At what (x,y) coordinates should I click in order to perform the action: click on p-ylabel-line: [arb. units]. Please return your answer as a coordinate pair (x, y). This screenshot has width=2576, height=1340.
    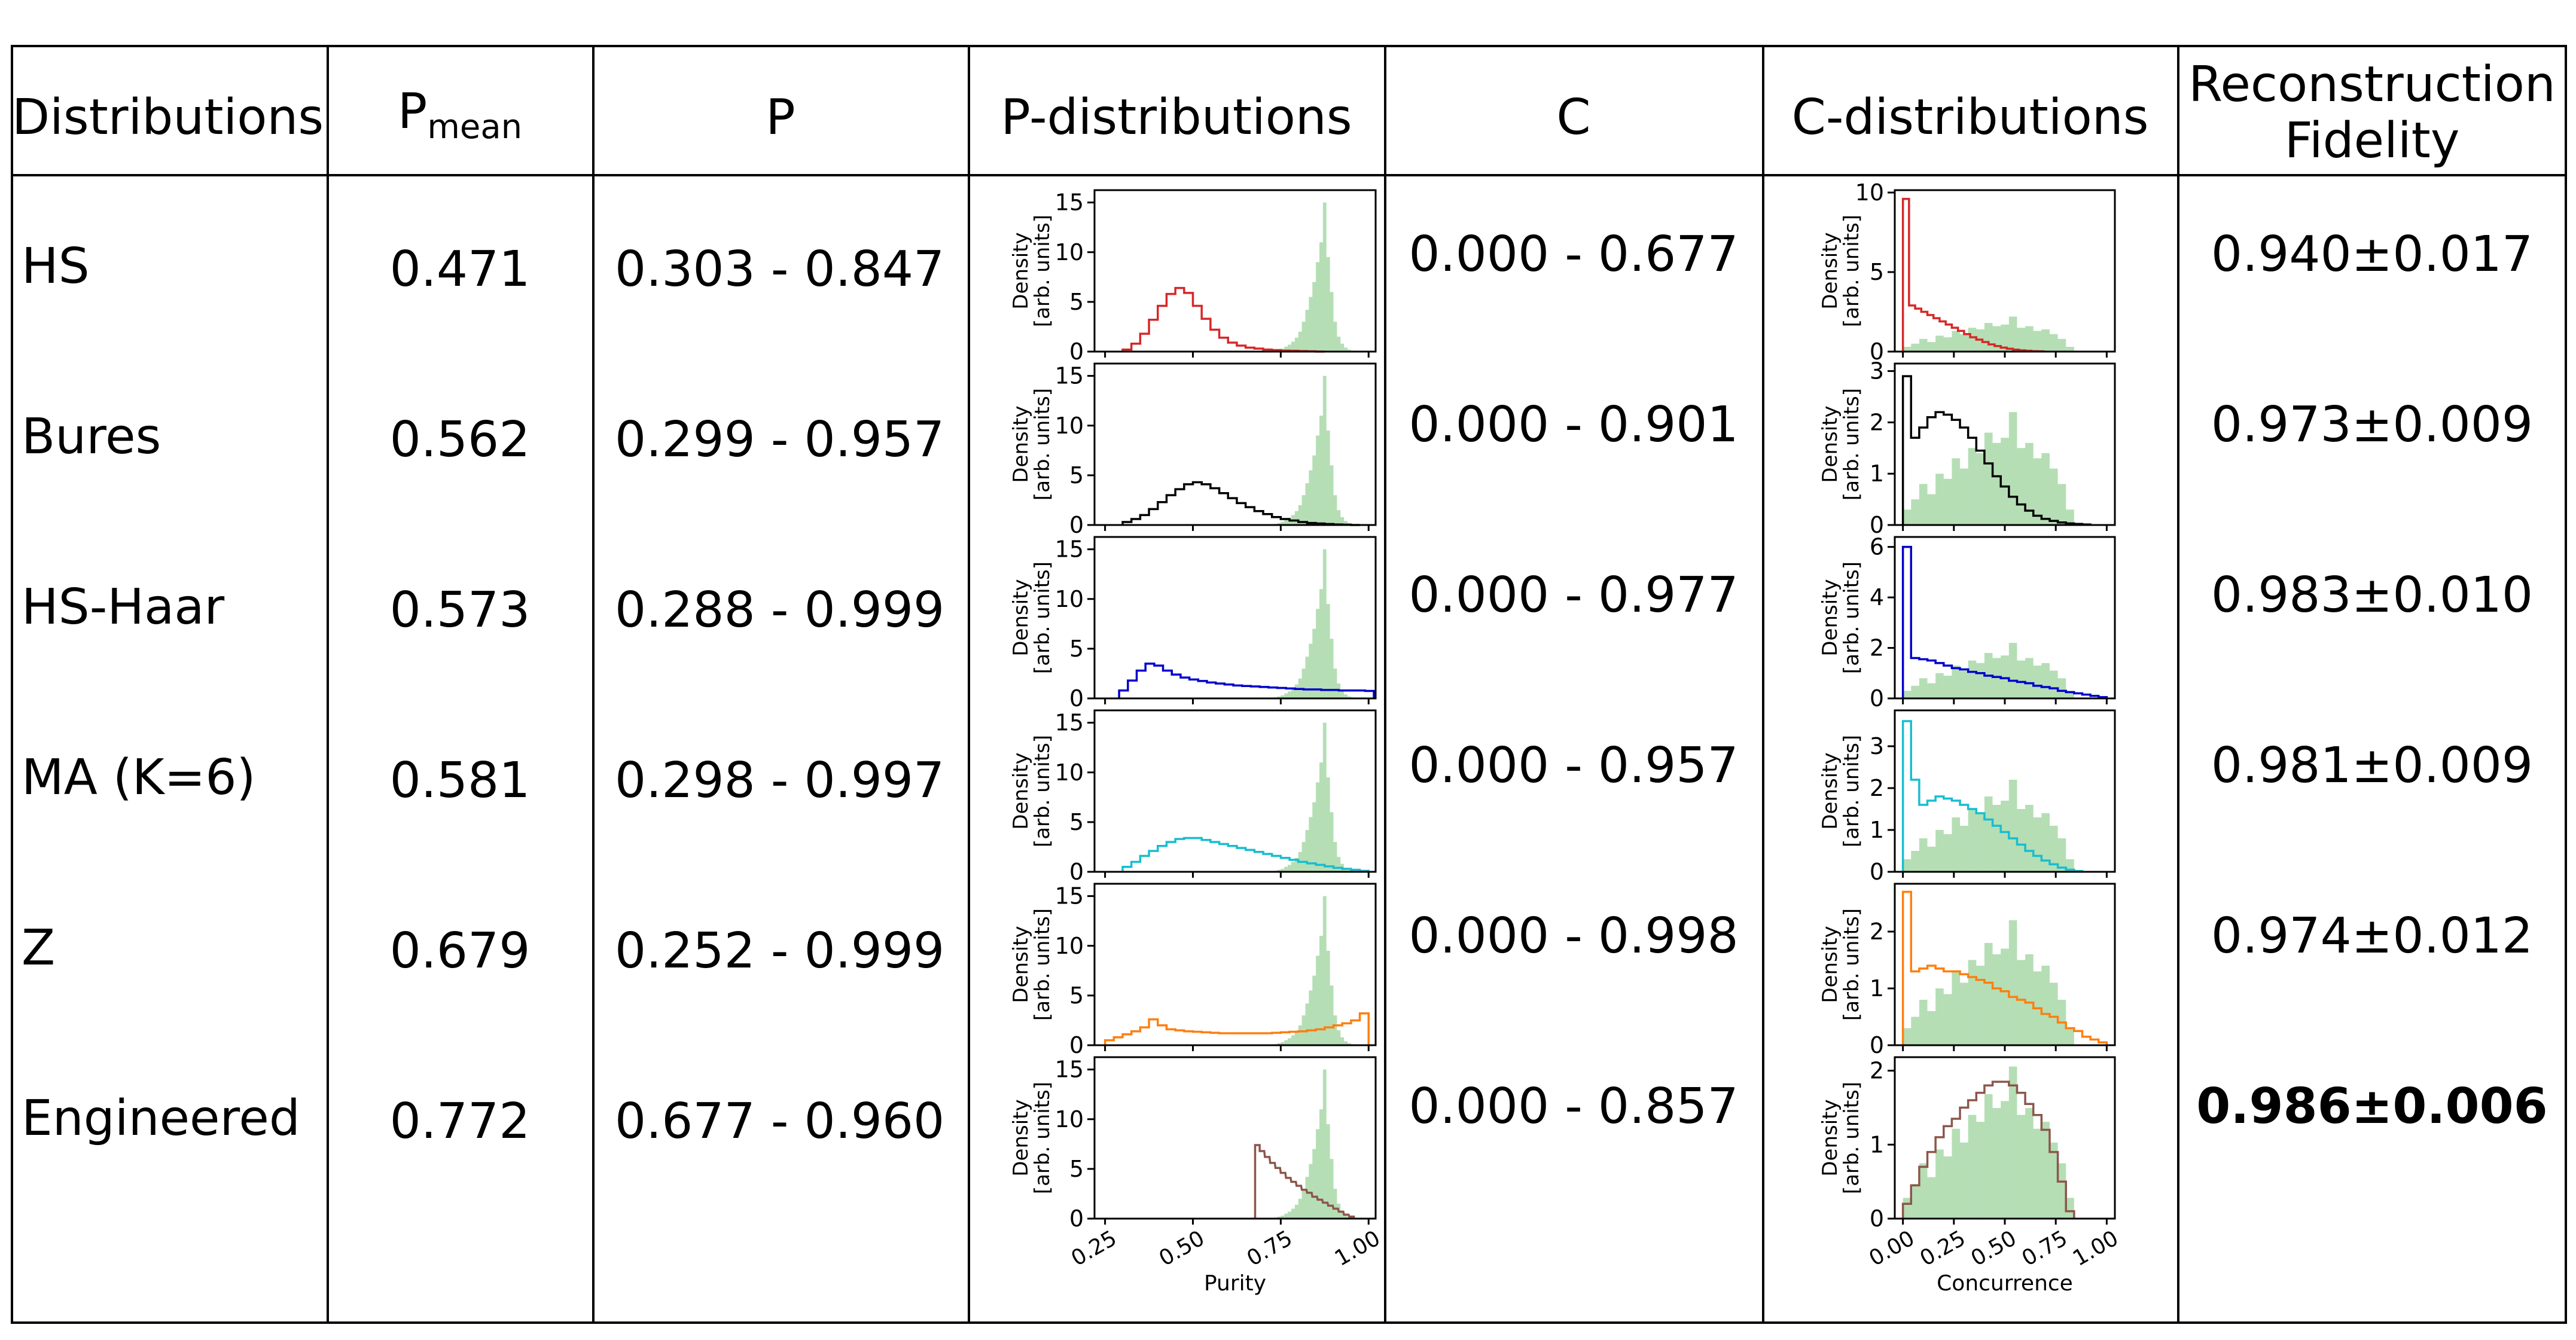
    Looking at the image, I should click on (1042, 1138).